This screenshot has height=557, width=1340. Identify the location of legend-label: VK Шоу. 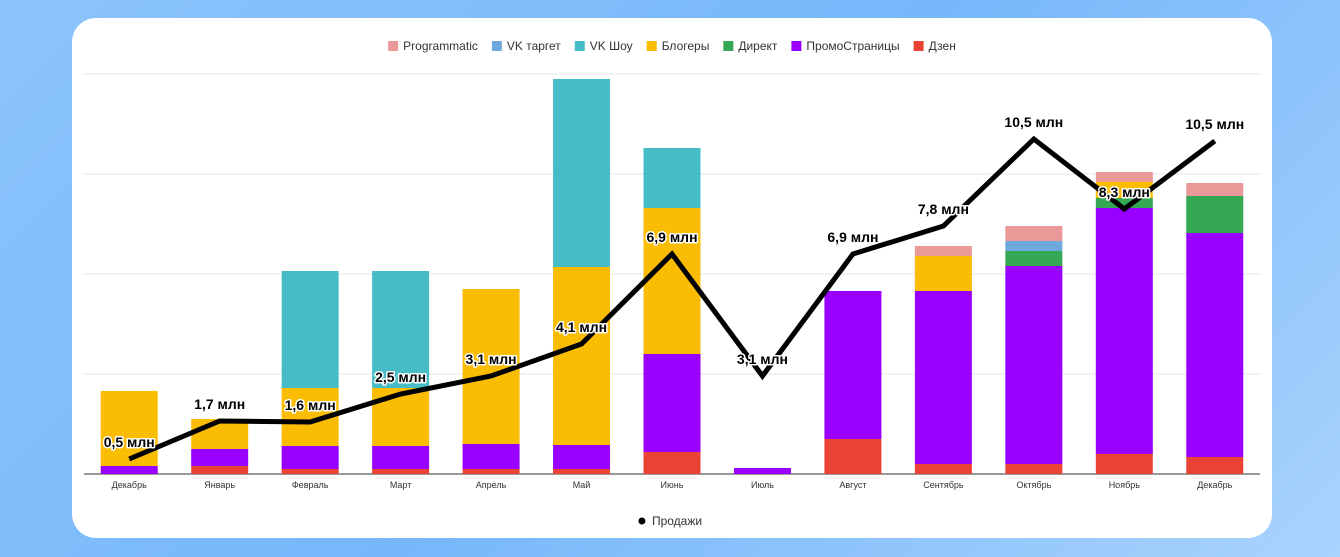
(611, 46).